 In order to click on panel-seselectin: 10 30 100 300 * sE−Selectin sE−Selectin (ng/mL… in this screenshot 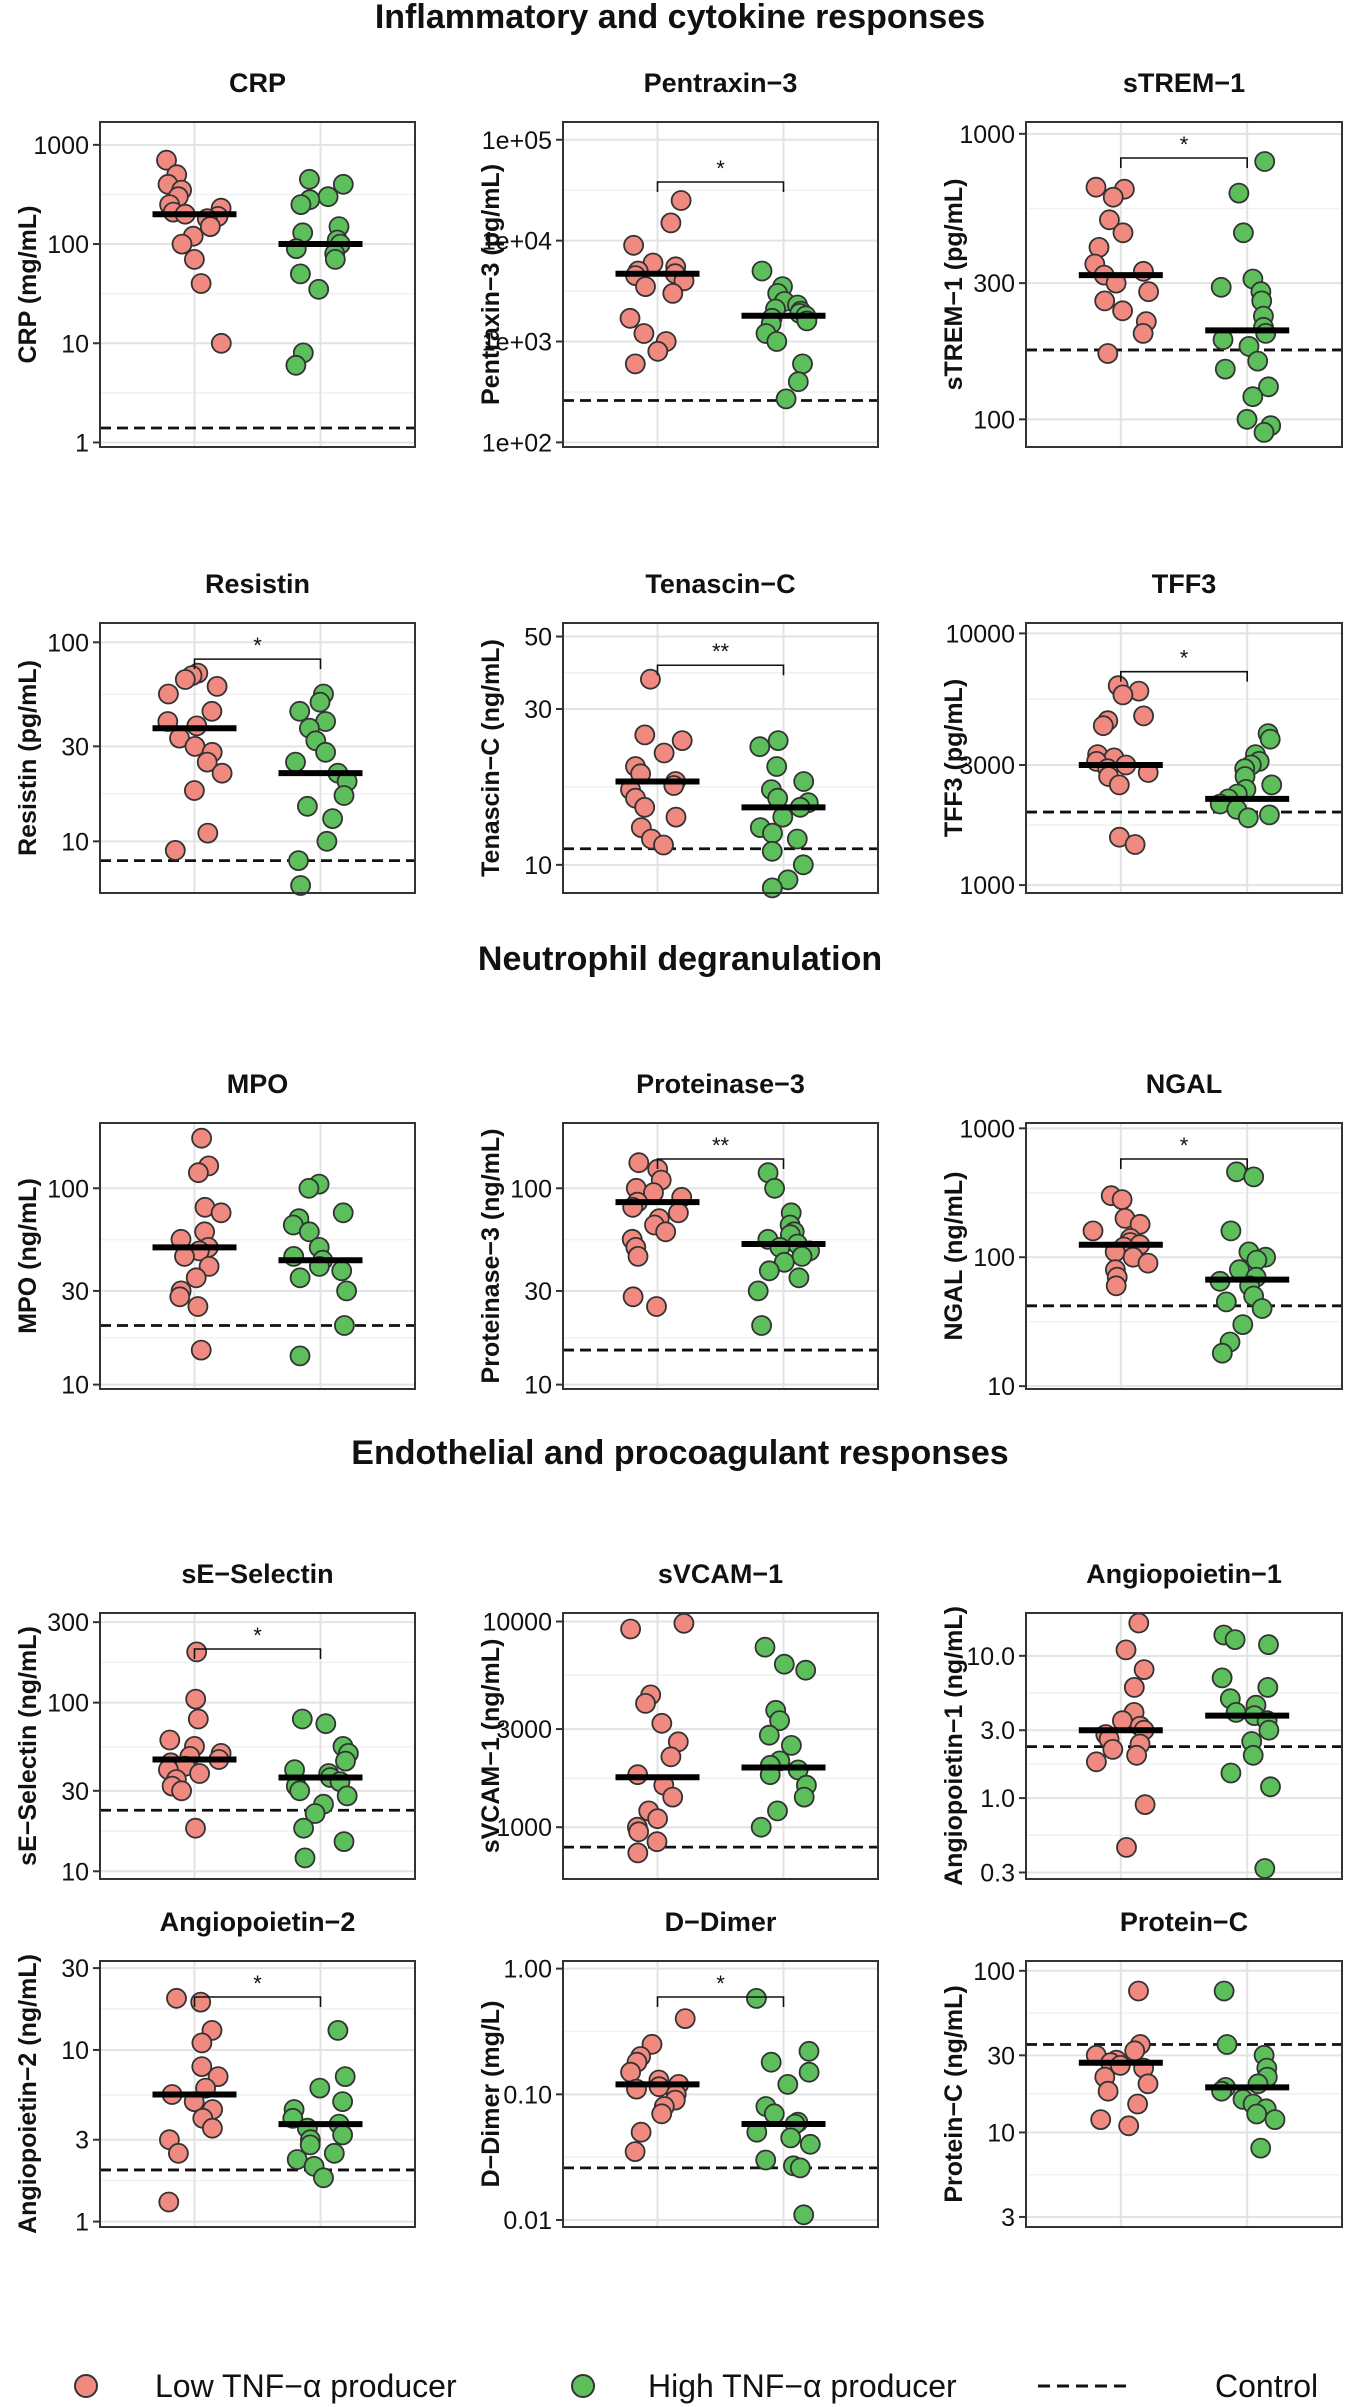, I will do `click(215, 1722)`.